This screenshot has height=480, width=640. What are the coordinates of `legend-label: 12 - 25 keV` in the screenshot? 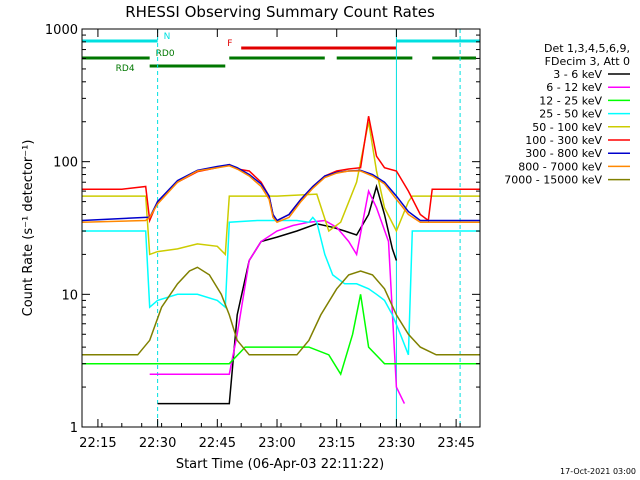 It's located at (570, 100).